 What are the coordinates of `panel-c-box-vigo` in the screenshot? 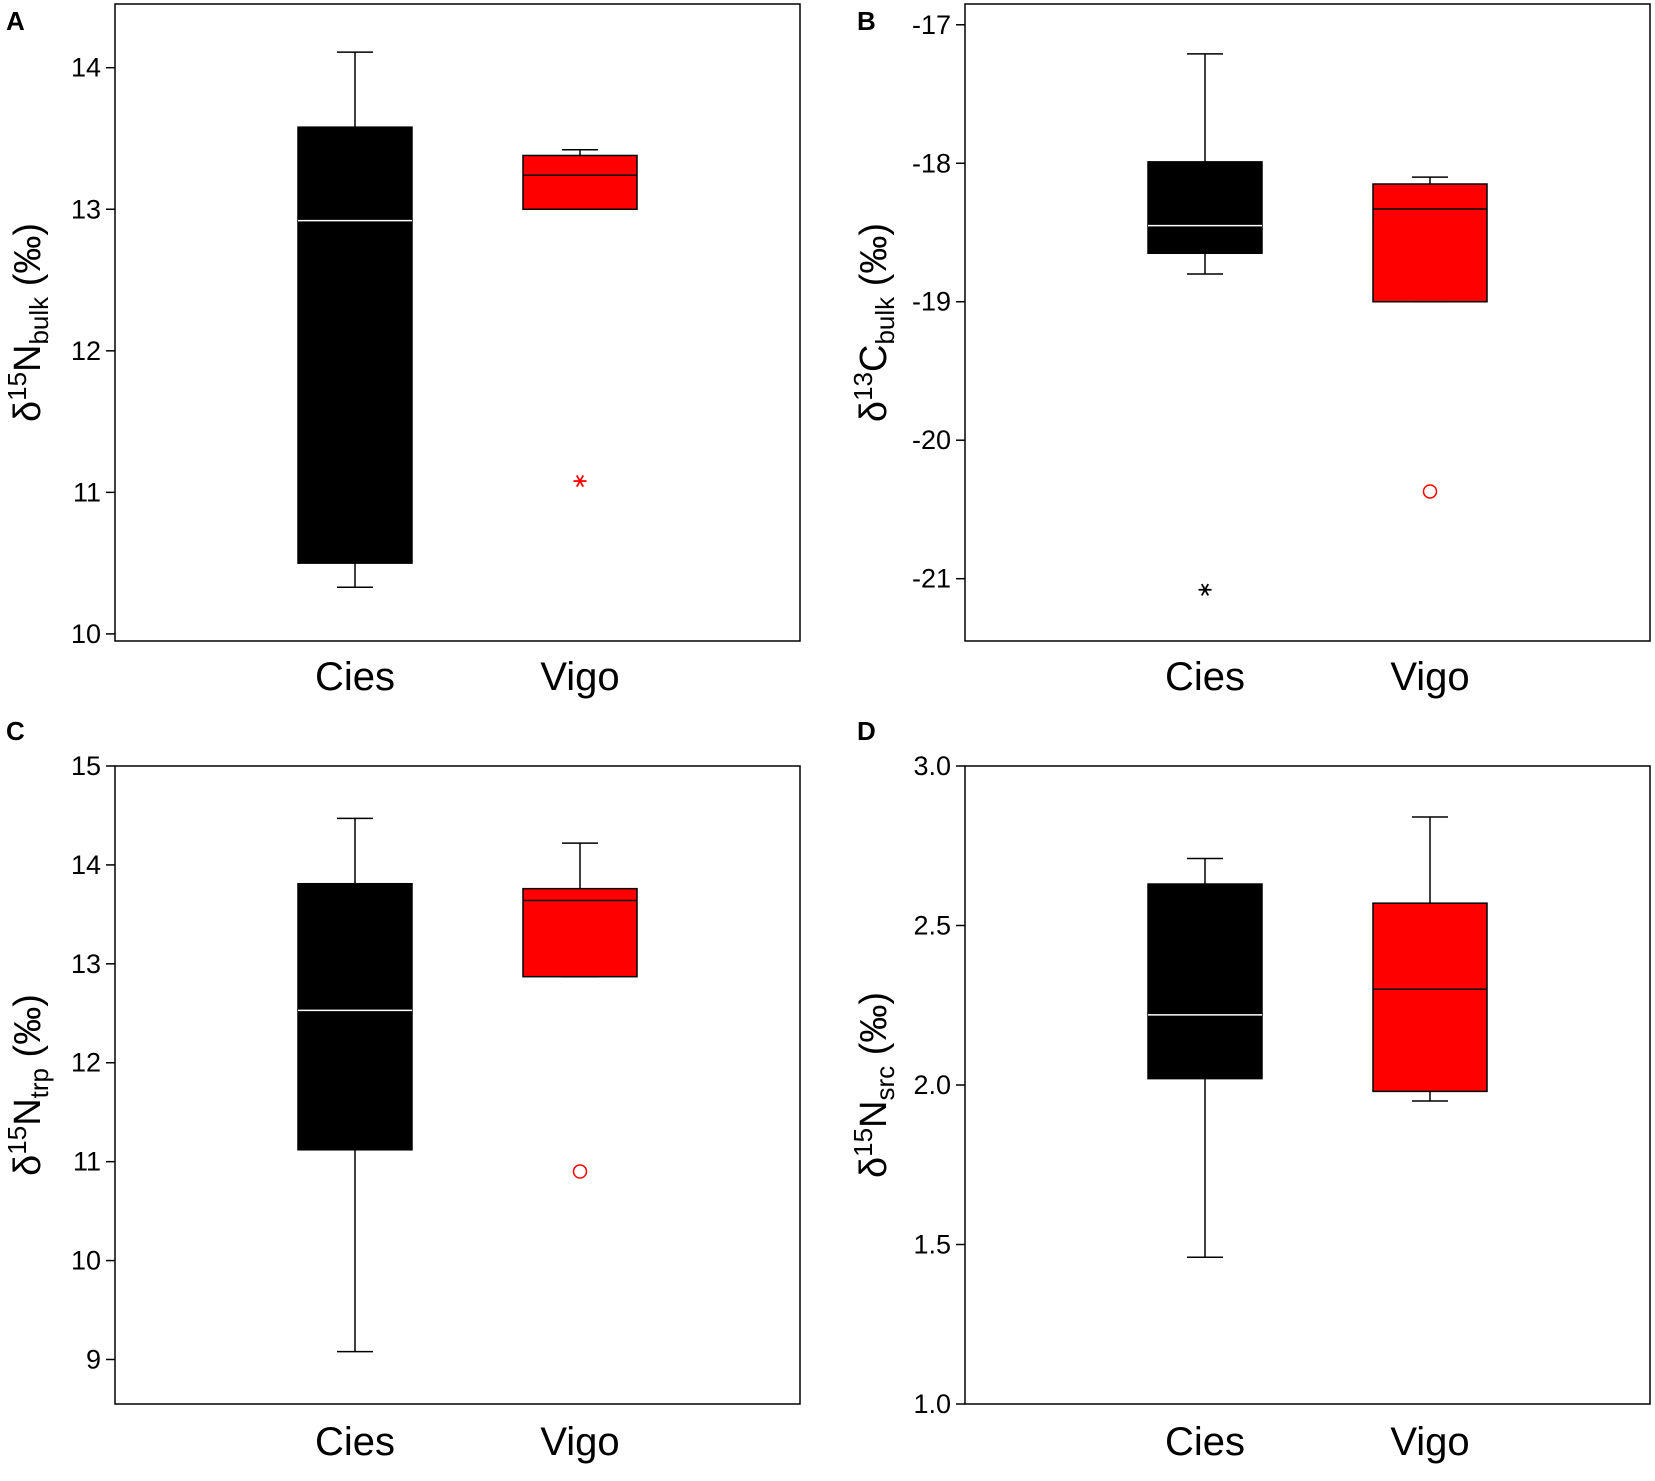 It's located at (580, 910).